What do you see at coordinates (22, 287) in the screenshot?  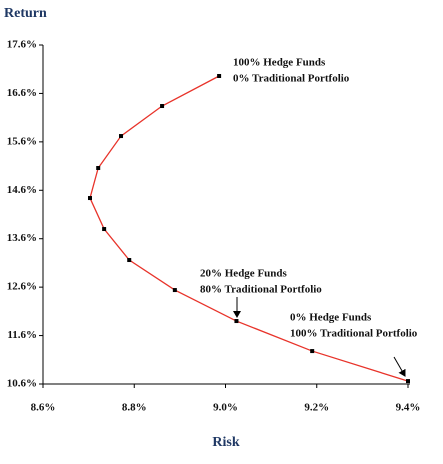 I see `y-tick-label: 12.6%` at bounding box center [22, 287].